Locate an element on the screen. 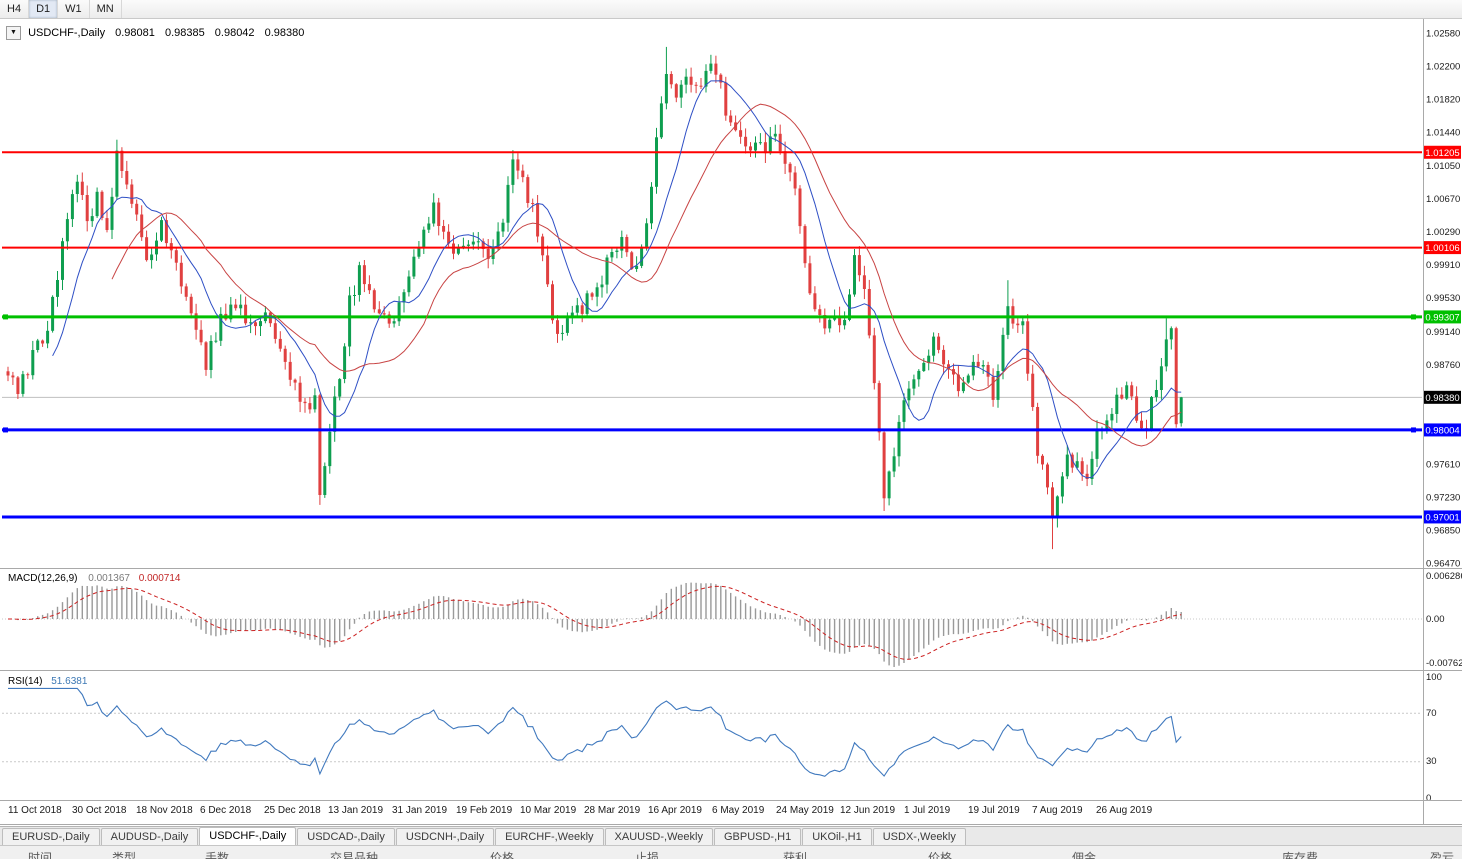  svg-text: 1.01820 is located at coordinates (1443, 99).